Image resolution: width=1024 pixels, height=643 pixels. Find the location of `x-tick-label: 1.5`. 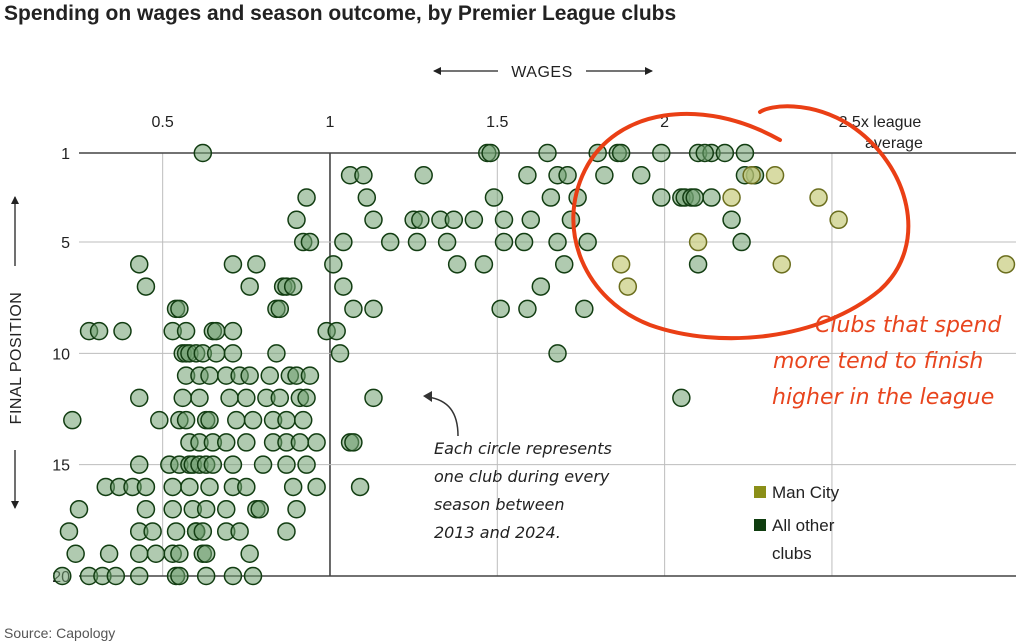

x-tick-label: 1.5 is located at coordinates (497, 122).